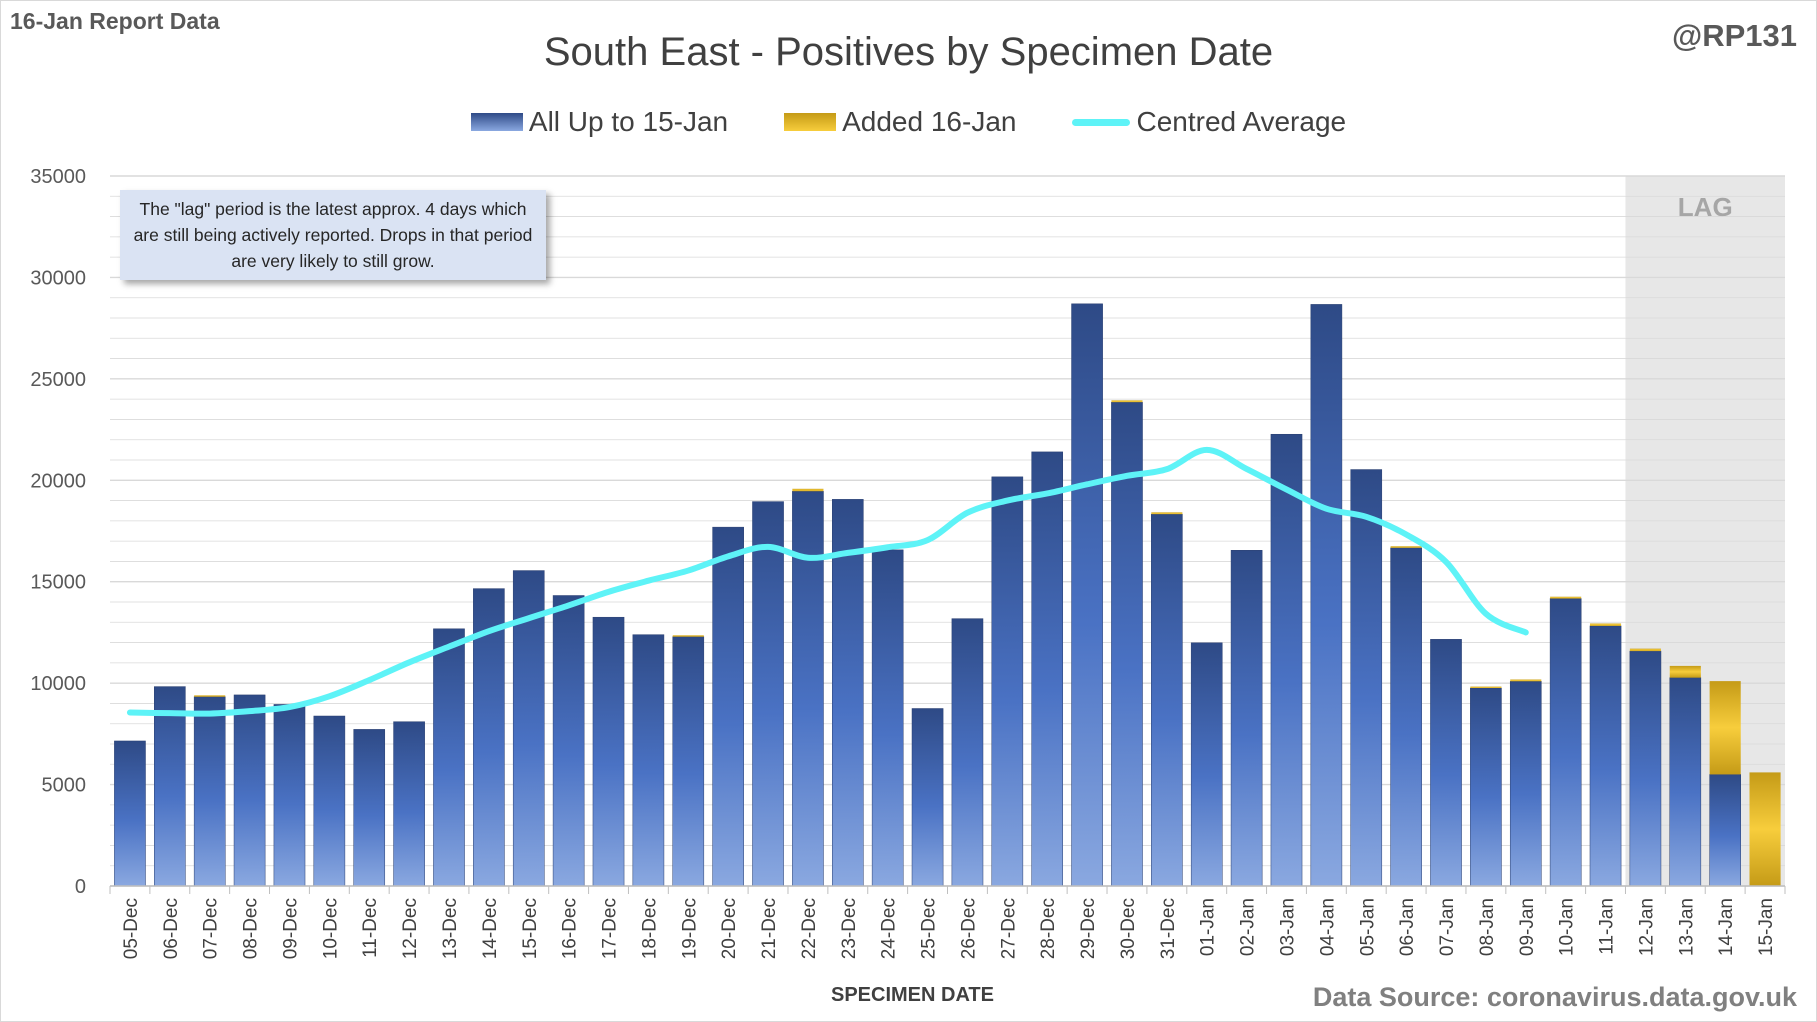  What do you see at coordinates (929, 928) in the screenshot?
I see `x-tick-label: 25-Dec` at bounding box center [929, 928].